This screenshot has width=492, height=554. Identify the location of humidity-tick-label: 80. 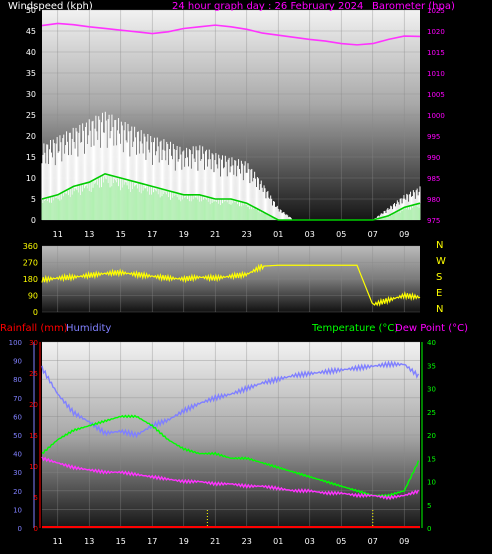
(17, 380).